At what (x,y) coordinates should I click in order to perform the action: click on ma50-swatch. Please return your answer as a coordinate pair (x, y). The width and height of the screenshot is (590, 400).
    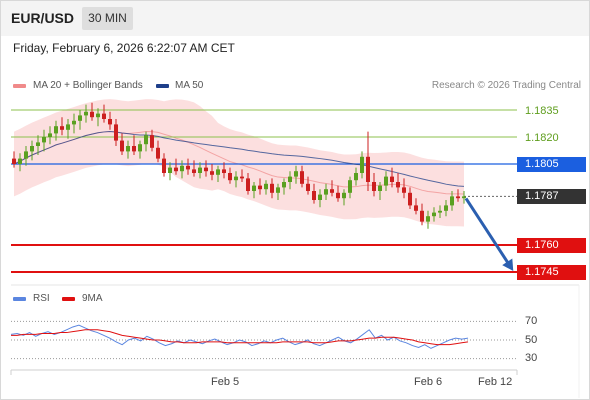
    Looking at the image, I should click on (162, 86).